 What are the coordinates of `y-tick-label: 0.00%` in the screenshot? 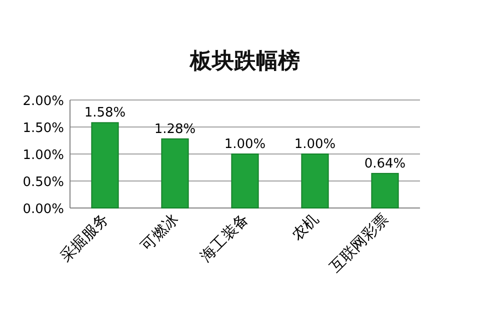 It's located at (43, 209).